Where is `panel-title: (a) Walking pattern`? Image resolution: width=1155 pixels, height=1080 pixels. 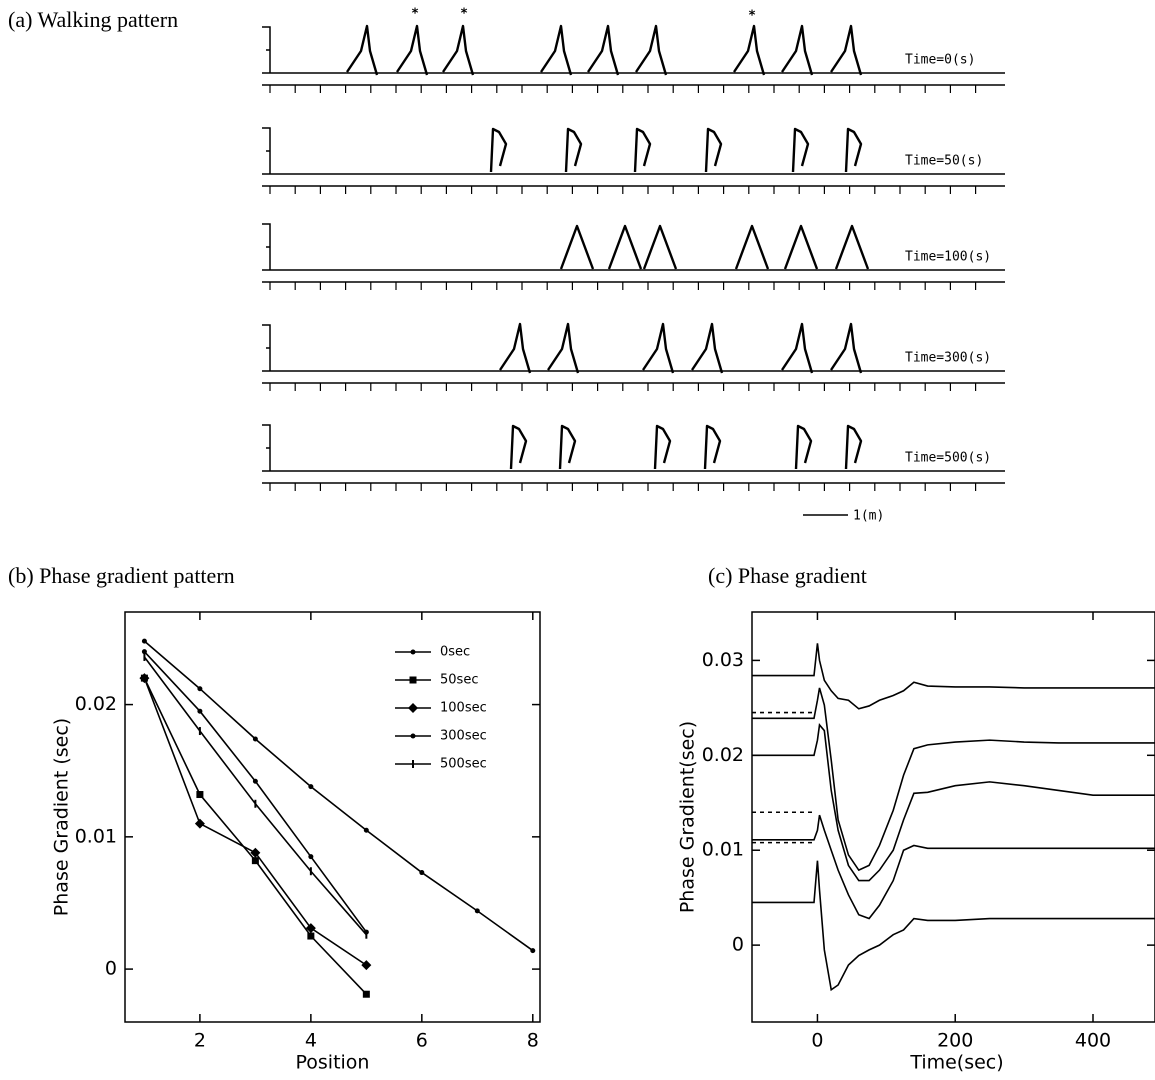 panel-title: (a) Walking pattern is located at coordinates (93, 19).